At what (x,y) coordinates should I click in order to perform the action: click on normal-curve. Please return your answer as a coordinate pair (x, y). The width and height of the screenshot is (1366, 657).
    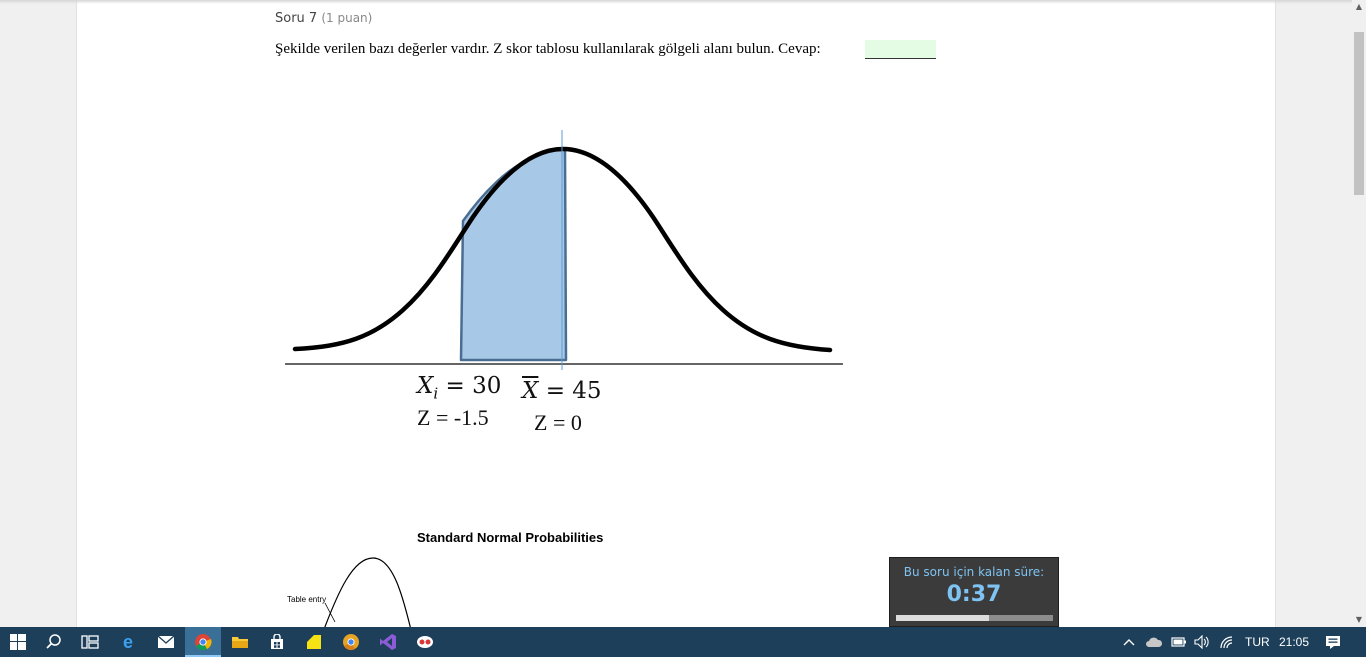
    Looking at the image, I should click on (562, 249).